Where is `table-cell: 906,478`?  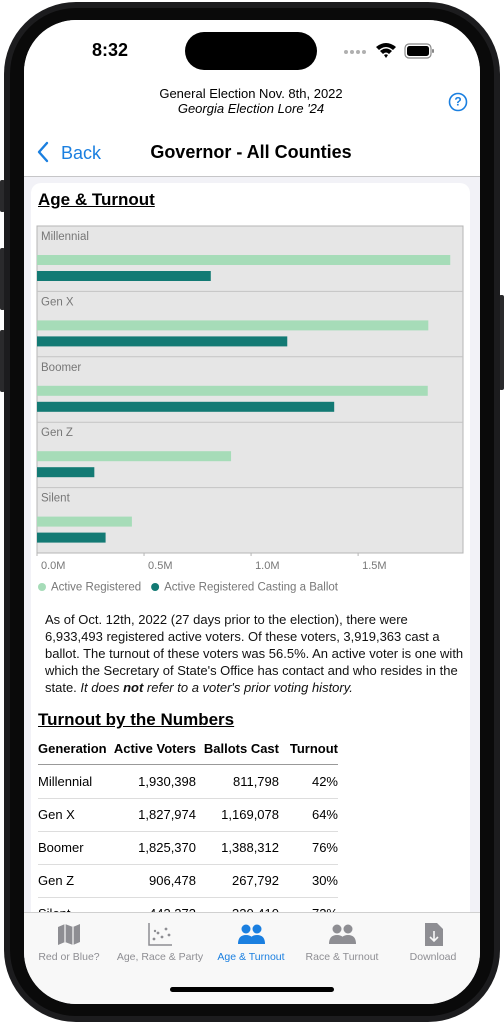
table-cell: 906,478 is located at coordinates (172, 880).